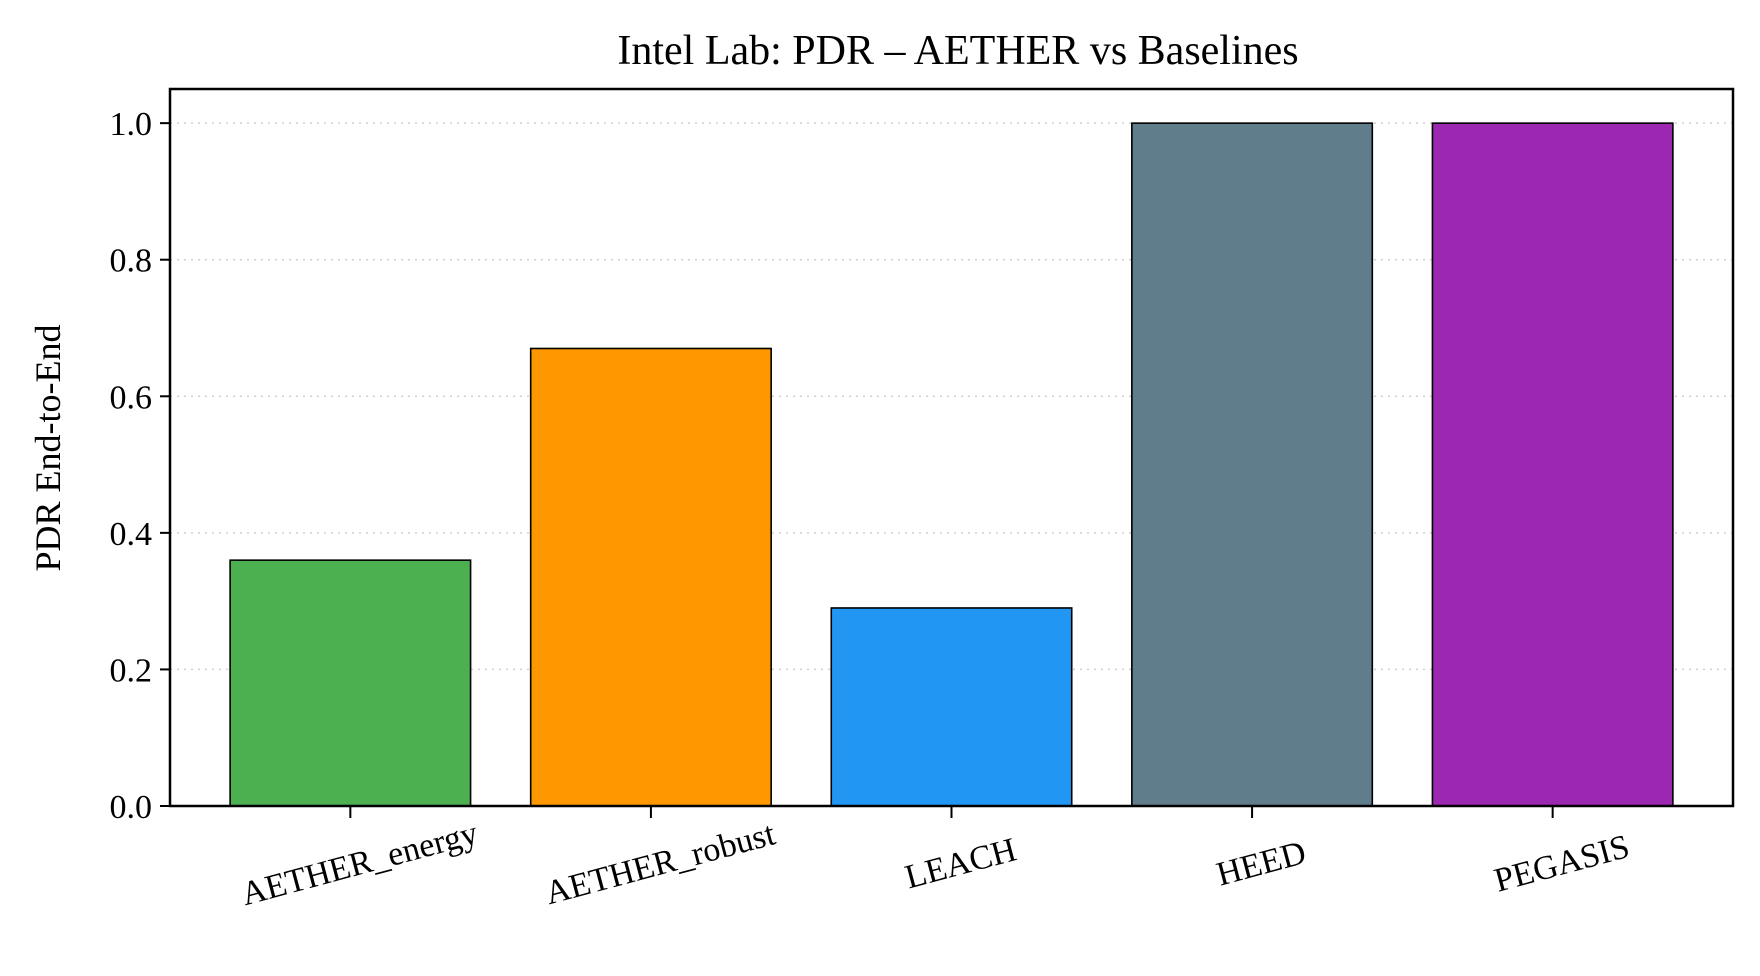 The height and width of the screenshot is (976, 1760). I want to click on x-tick-label: AETHER_energy, so click(359, 864).